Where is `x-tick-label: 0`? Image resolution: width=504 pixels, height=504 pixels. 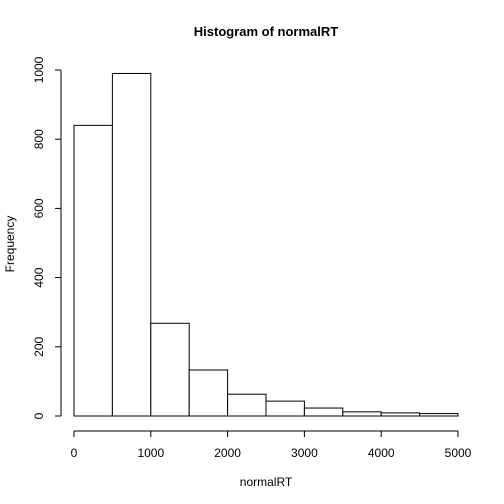
x-tick-label: 0 is located at coordinates (74, 453).